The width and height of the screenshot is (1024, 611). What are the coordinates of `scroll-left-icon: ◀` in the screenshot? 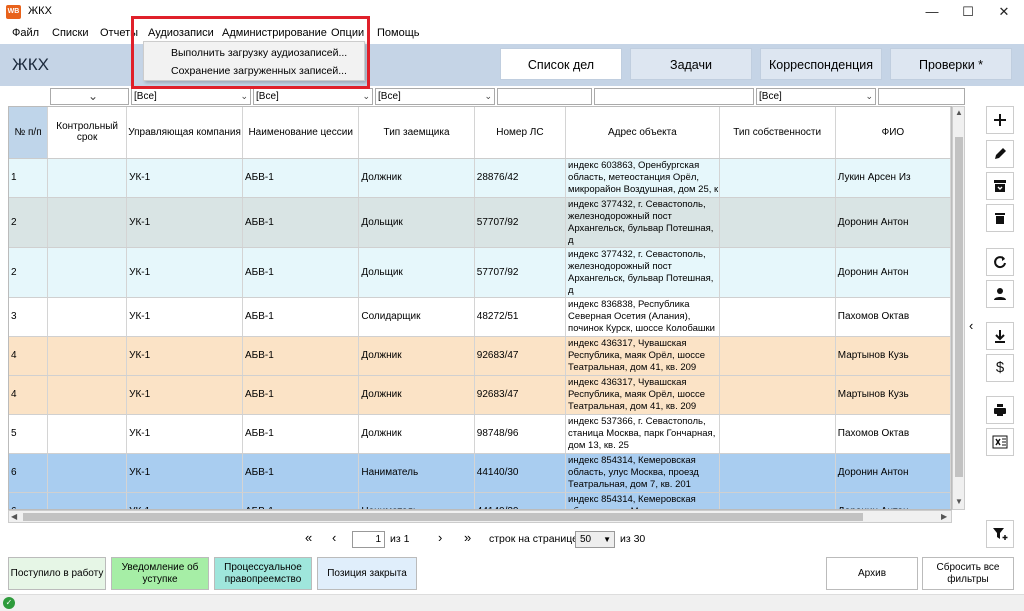 It's located at (14, 516).